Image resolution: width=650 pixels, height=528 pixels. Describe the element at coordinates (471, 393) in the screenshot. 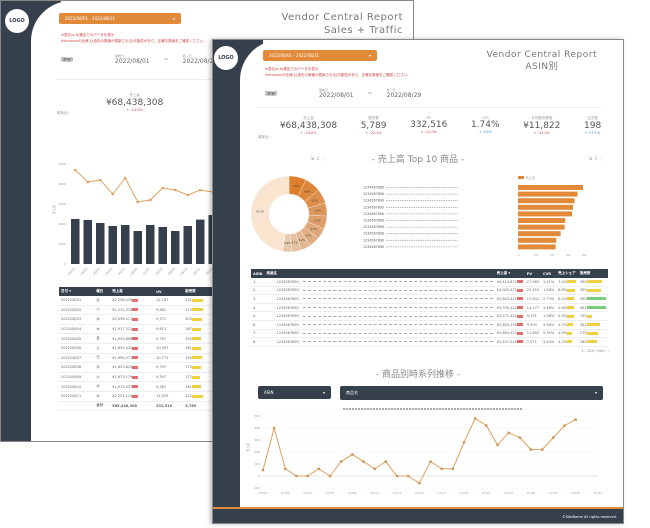

I see `product-dropdown: 商品名 ▾` at that location.